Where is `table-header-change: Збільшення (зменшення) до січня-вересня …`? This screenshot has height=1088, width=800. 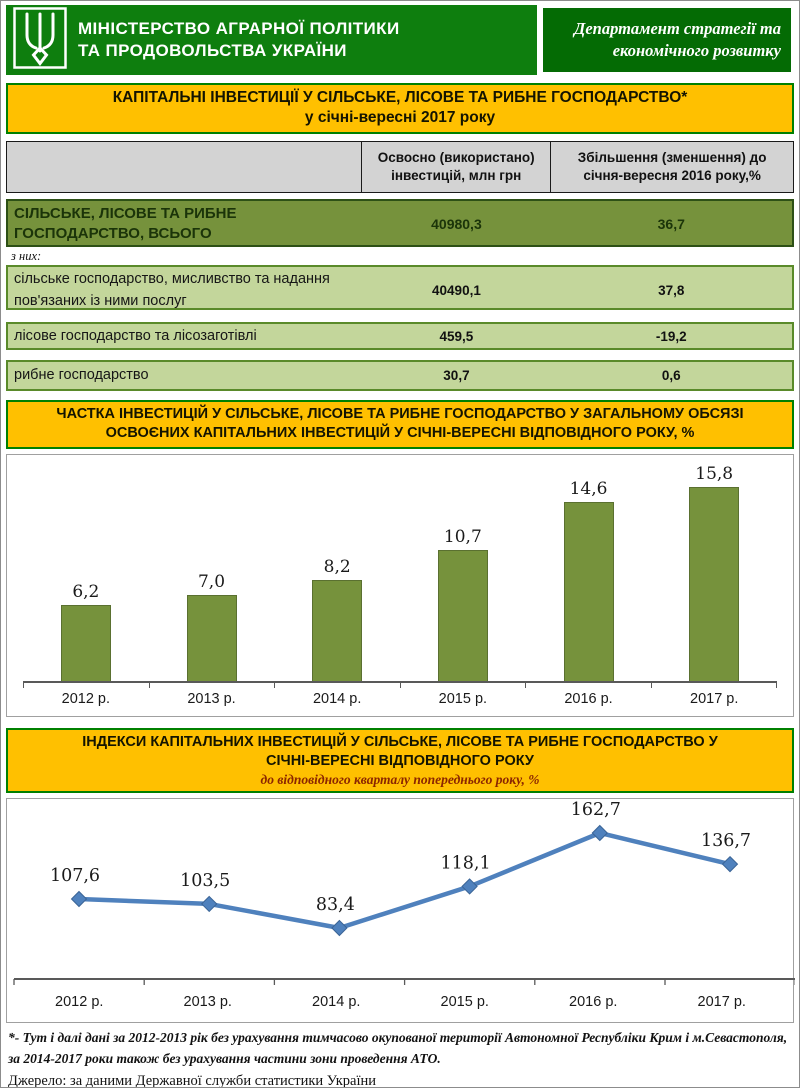
table-header-change: Збільшення (зменшення) до січня-вересня … is located at coordinates (672, 166).